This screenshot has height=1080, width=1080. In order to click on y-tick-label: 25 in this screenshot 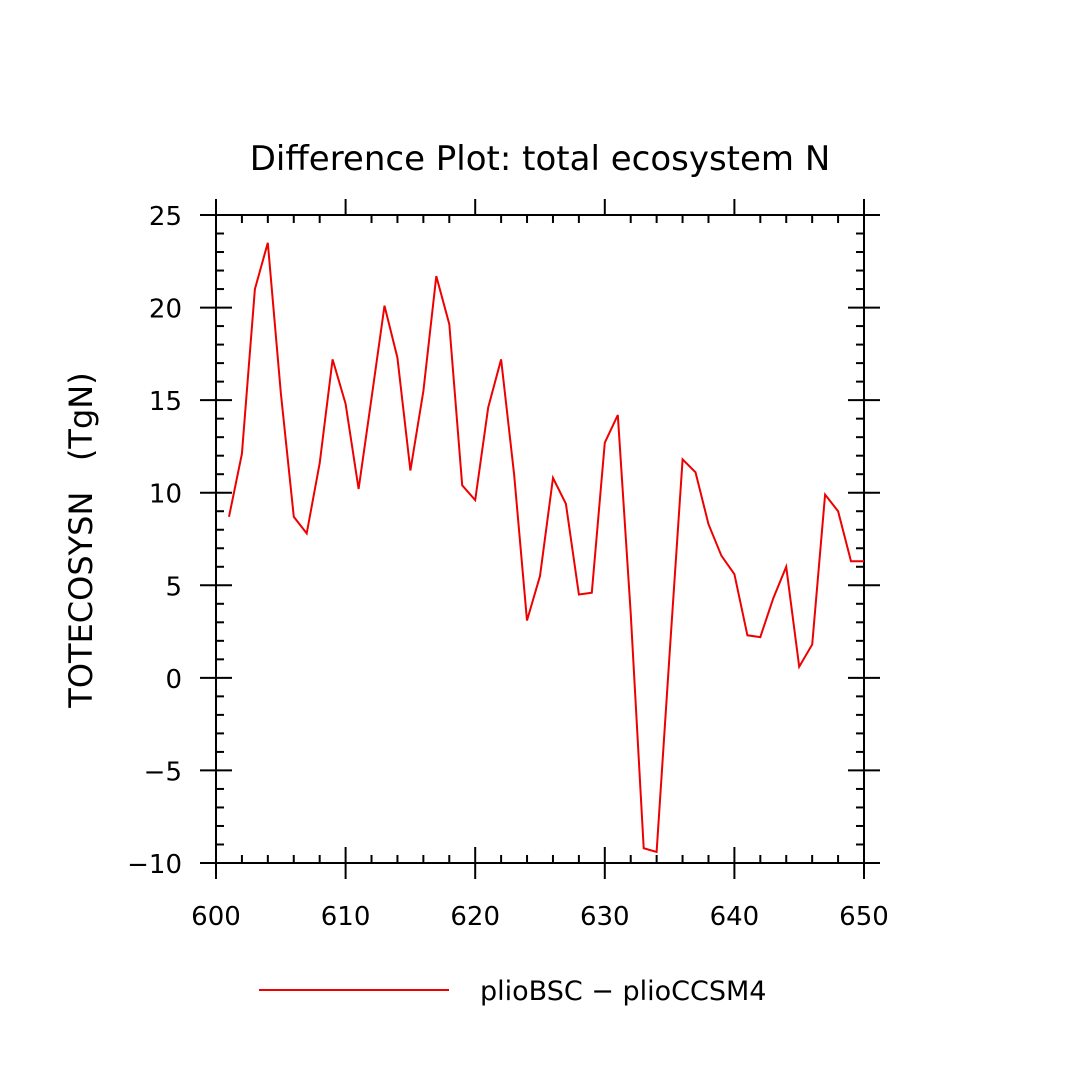, I will do `click(165, 217)`.